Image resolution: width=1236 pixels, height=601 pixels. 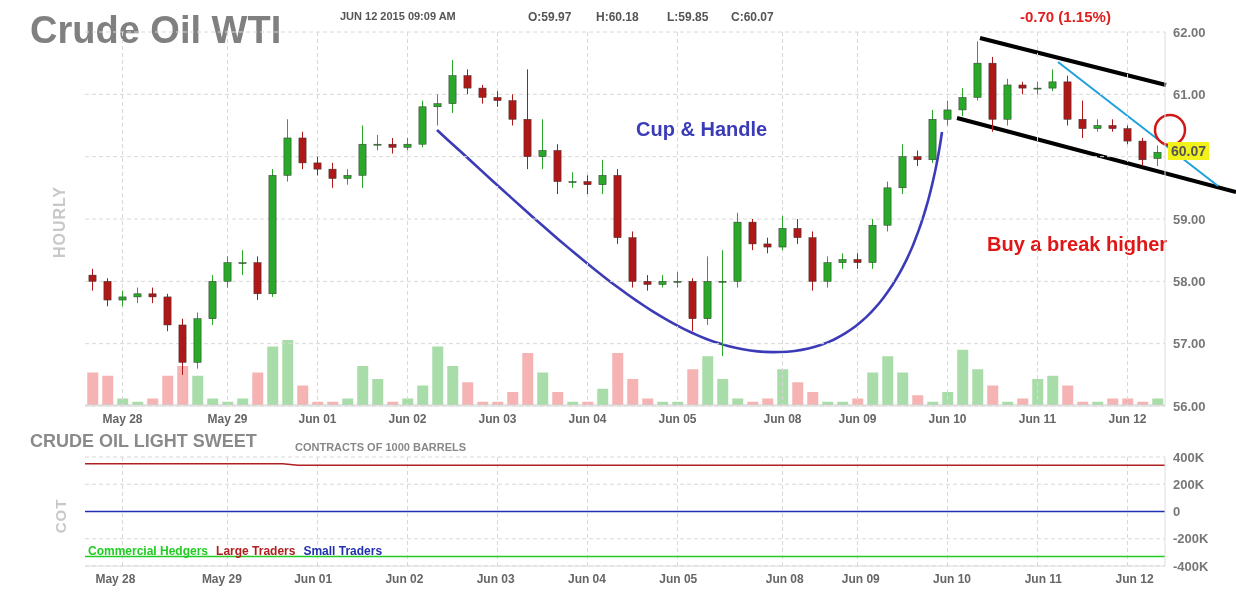 I want to click on text: H:60.18, so click(x=617, y=17).